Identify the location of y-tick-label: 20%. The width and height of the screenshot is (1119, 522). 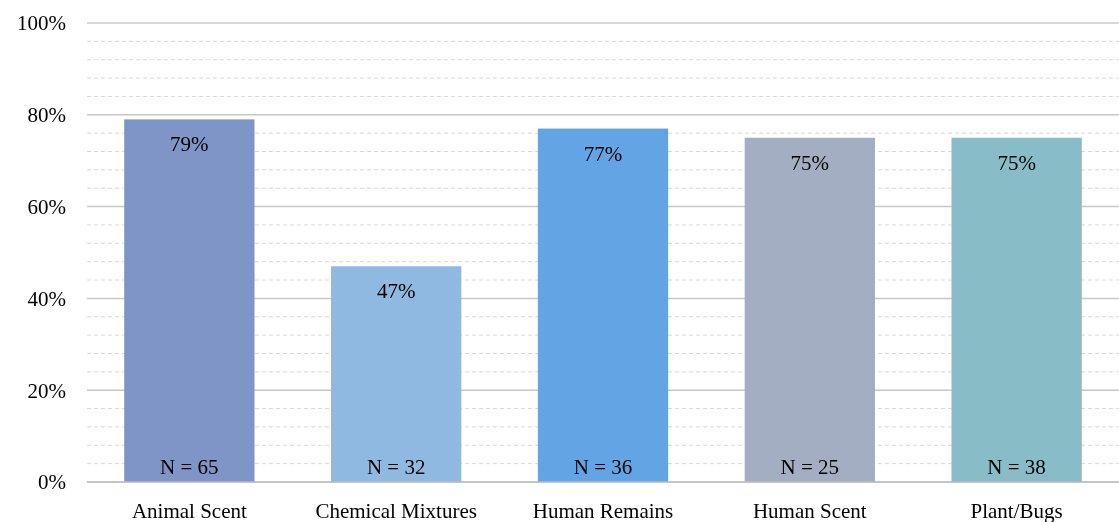
(46, 390).